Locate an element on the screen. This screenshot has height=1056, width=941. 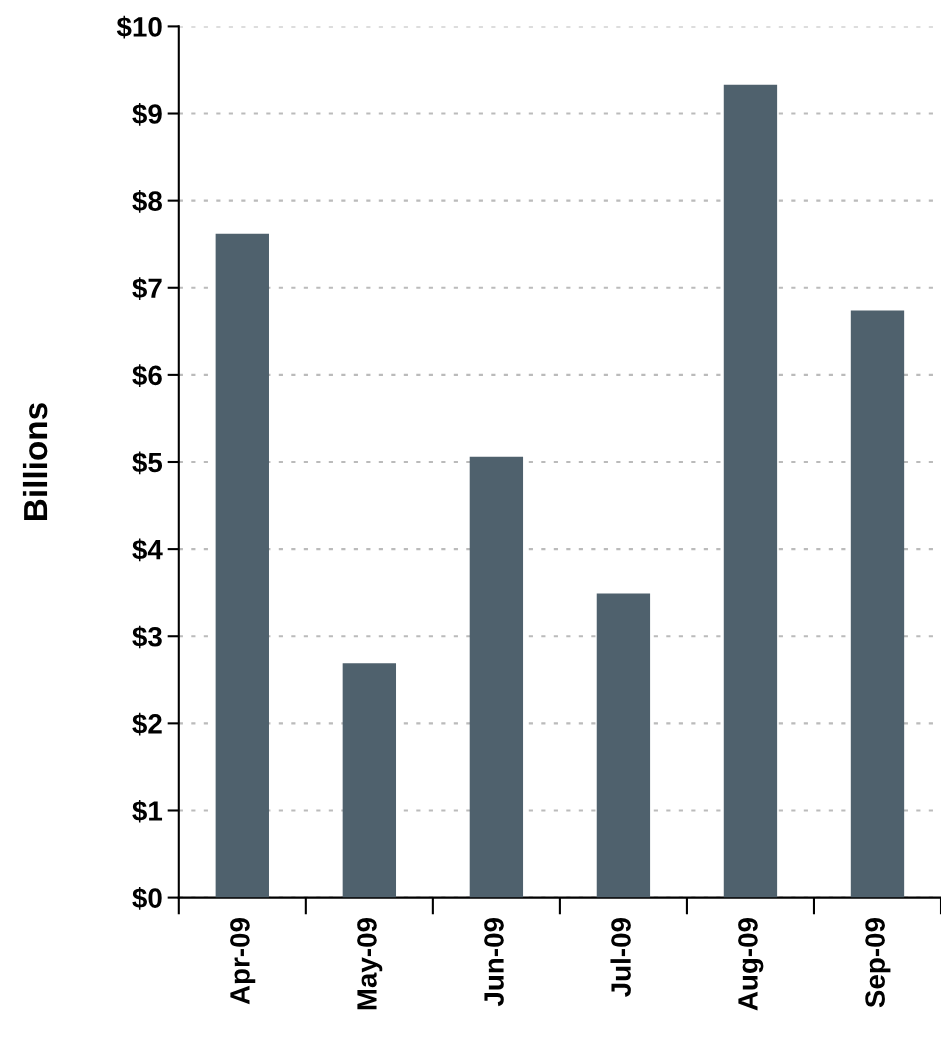
x-tick-label: Sep-09 is located at coordinates (878, 963).